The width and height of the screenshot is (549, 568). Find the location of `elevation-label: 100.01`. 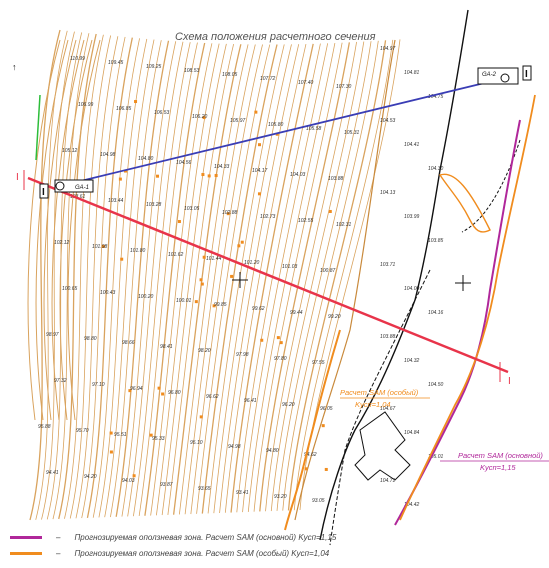

elevation-label: 100.01 is located at coordinates (184, 301).